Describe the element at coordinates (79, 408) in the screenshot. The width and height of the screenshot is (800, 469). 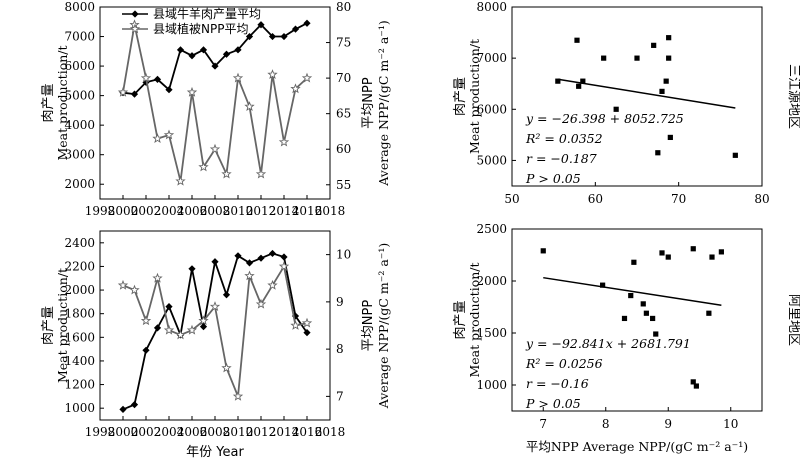
I see `y-left-tick-label: 1000` at that location.